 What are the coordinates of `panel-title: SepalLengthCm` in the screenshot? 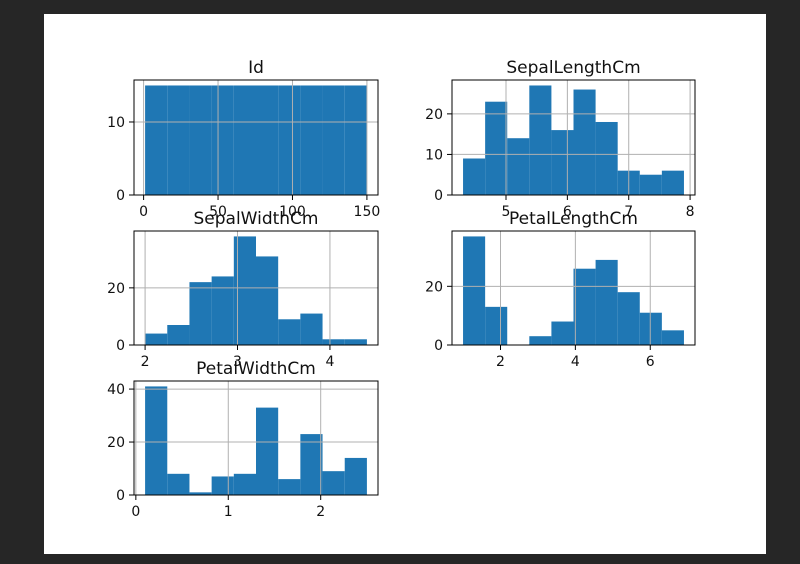 It's located at (573, 68).